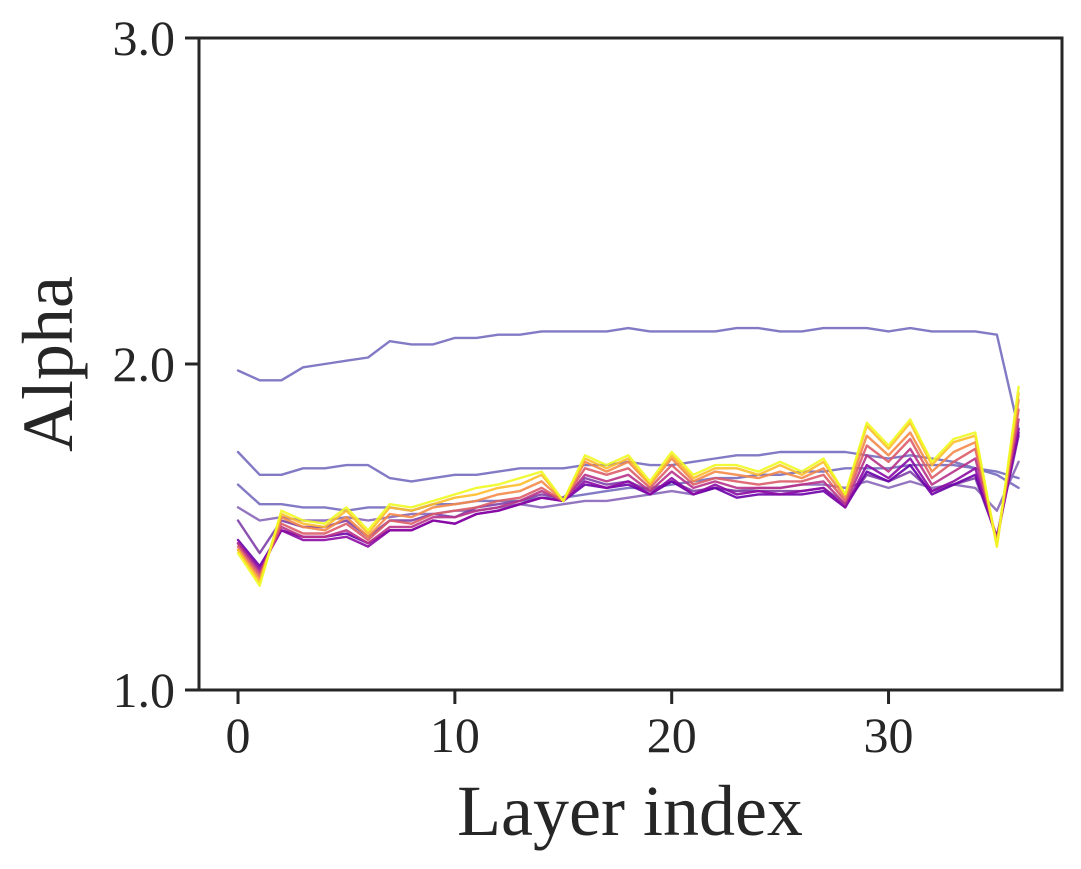 This screenshot has width=1081, height=869. Describe the element at coordinates (144, 364) in the screenshot. I see `y-tick-label-1: 2.0` at that location.